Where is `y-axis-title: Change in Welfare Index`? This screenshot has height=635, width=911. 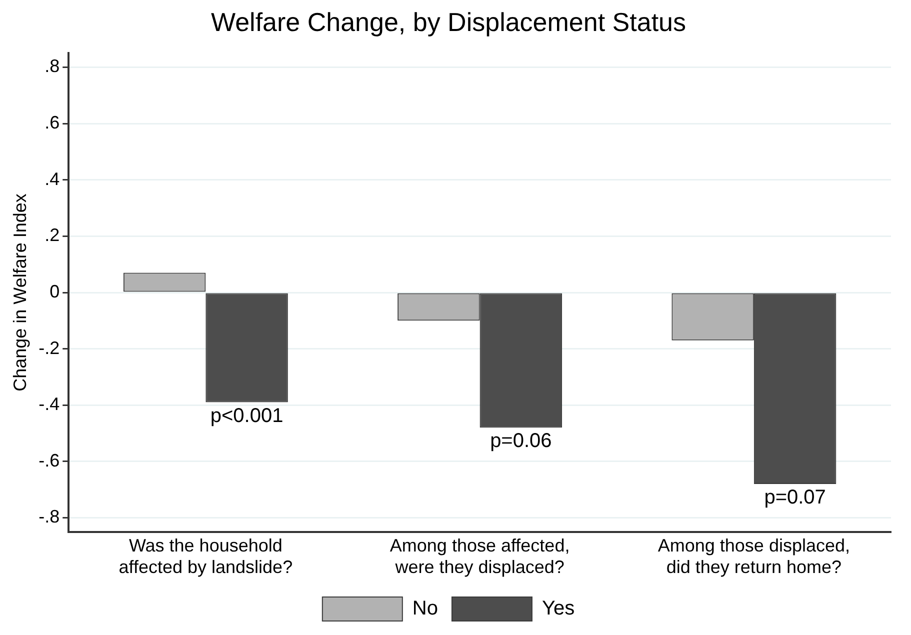 y-axis-title: Change in Welfare Index is located at coordinates (20, 293).